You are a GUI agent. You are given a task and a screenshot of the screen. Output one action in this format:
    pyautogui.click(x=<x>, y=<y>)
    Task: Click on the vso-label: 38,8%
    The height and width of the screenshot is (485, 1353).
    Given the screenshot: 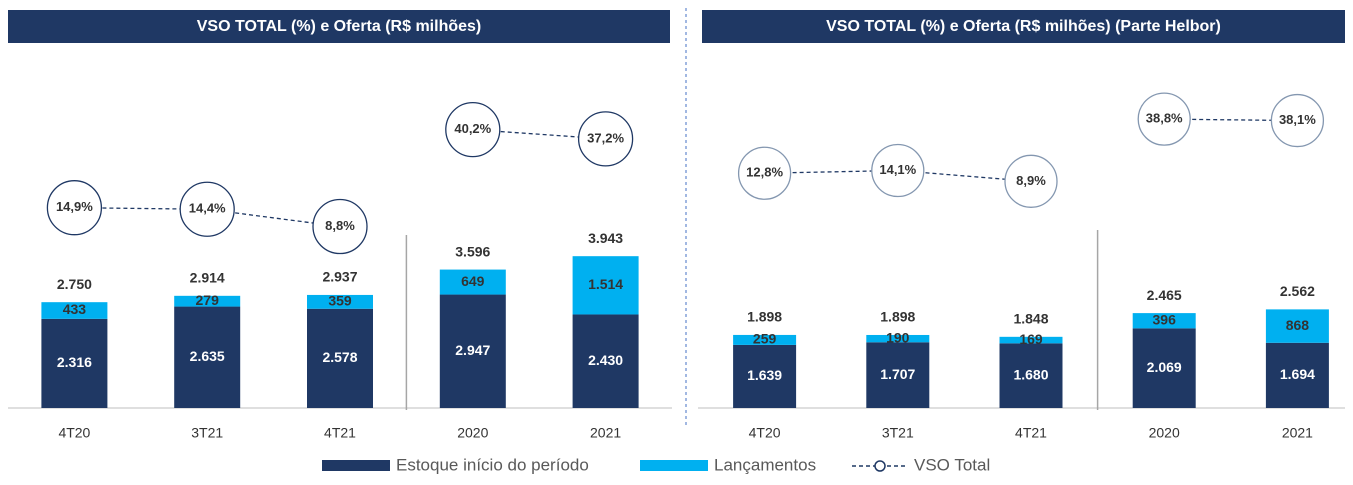 What is the action you would take?
    pyautogui.click(x=1164, y=118)
    